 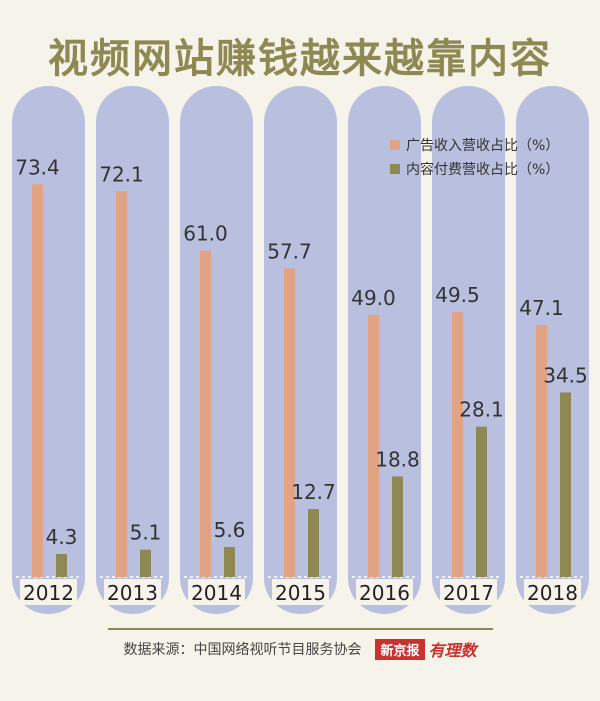 I want to click on data-label-ad: 73.4, so click(x=37, y=167).